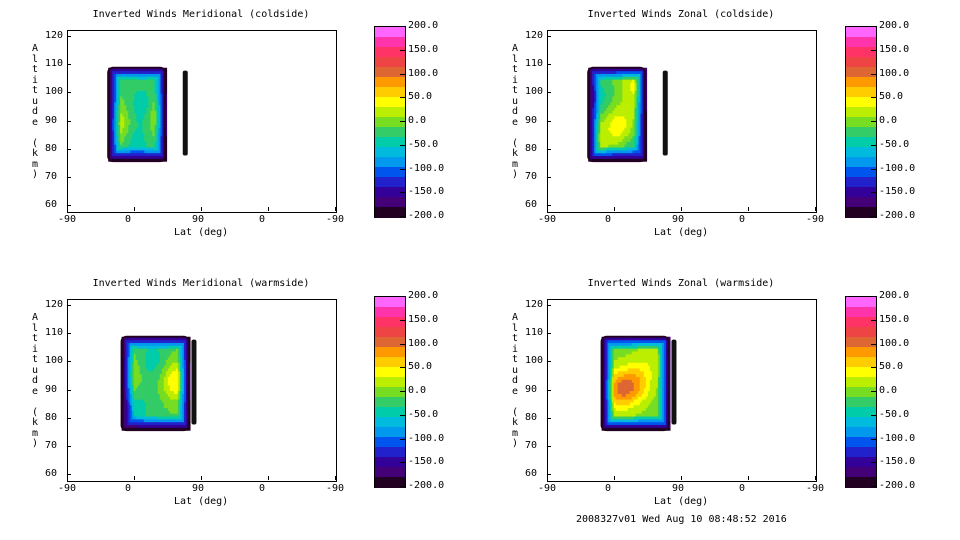 The width and height of the screenshot is (960, 540). Describe the element at coordinates (861, 192) in the screenshot. I see `colorbar-swatch` at that location.